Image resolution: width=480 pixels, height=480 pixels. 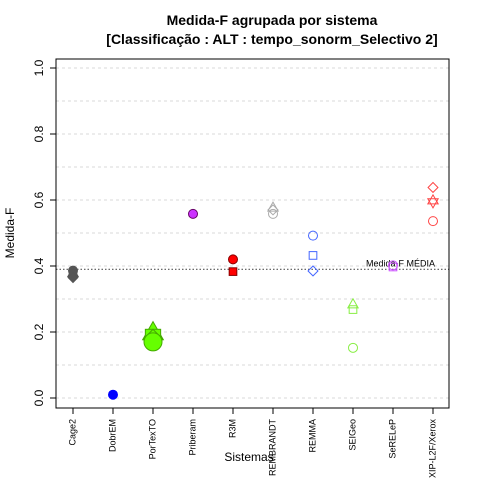 What do you see at coordinates (112, 435) in the screenshot?
I see `x-tick-label: DobrEM` at bounding box center [112, 435].